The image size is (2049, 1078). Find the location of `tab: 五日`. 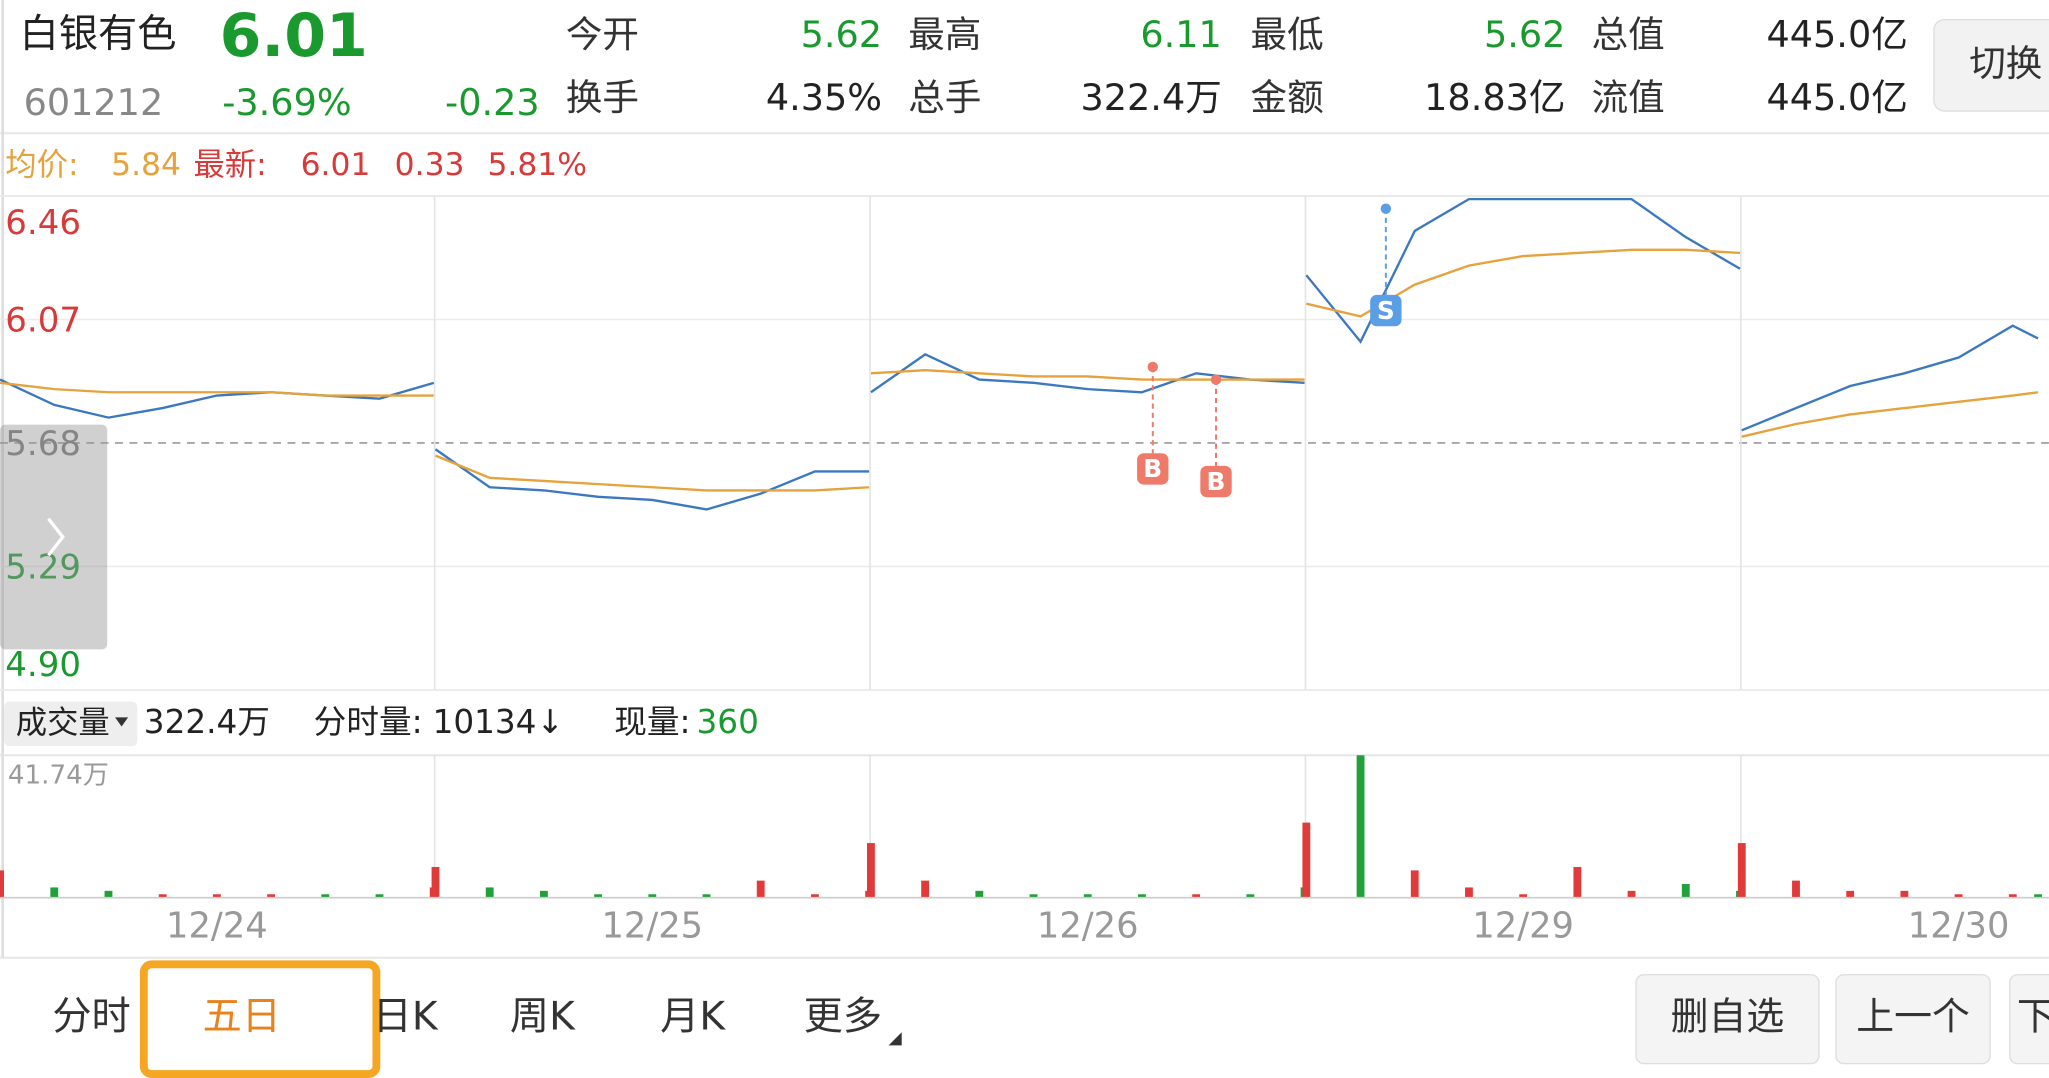

tab: 五日 is located at coordinates (242, 1017).